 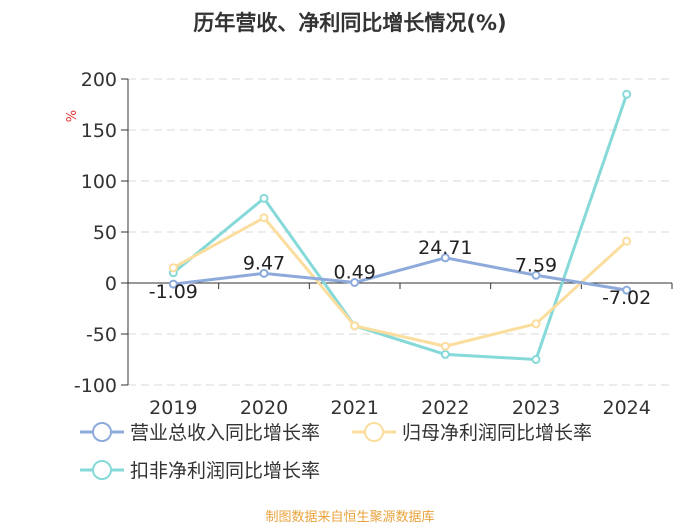 What do you see at coordinates (101, 335) in the screenshot?
I see `y-tick-label: -50` at bounding box center [101, 335].